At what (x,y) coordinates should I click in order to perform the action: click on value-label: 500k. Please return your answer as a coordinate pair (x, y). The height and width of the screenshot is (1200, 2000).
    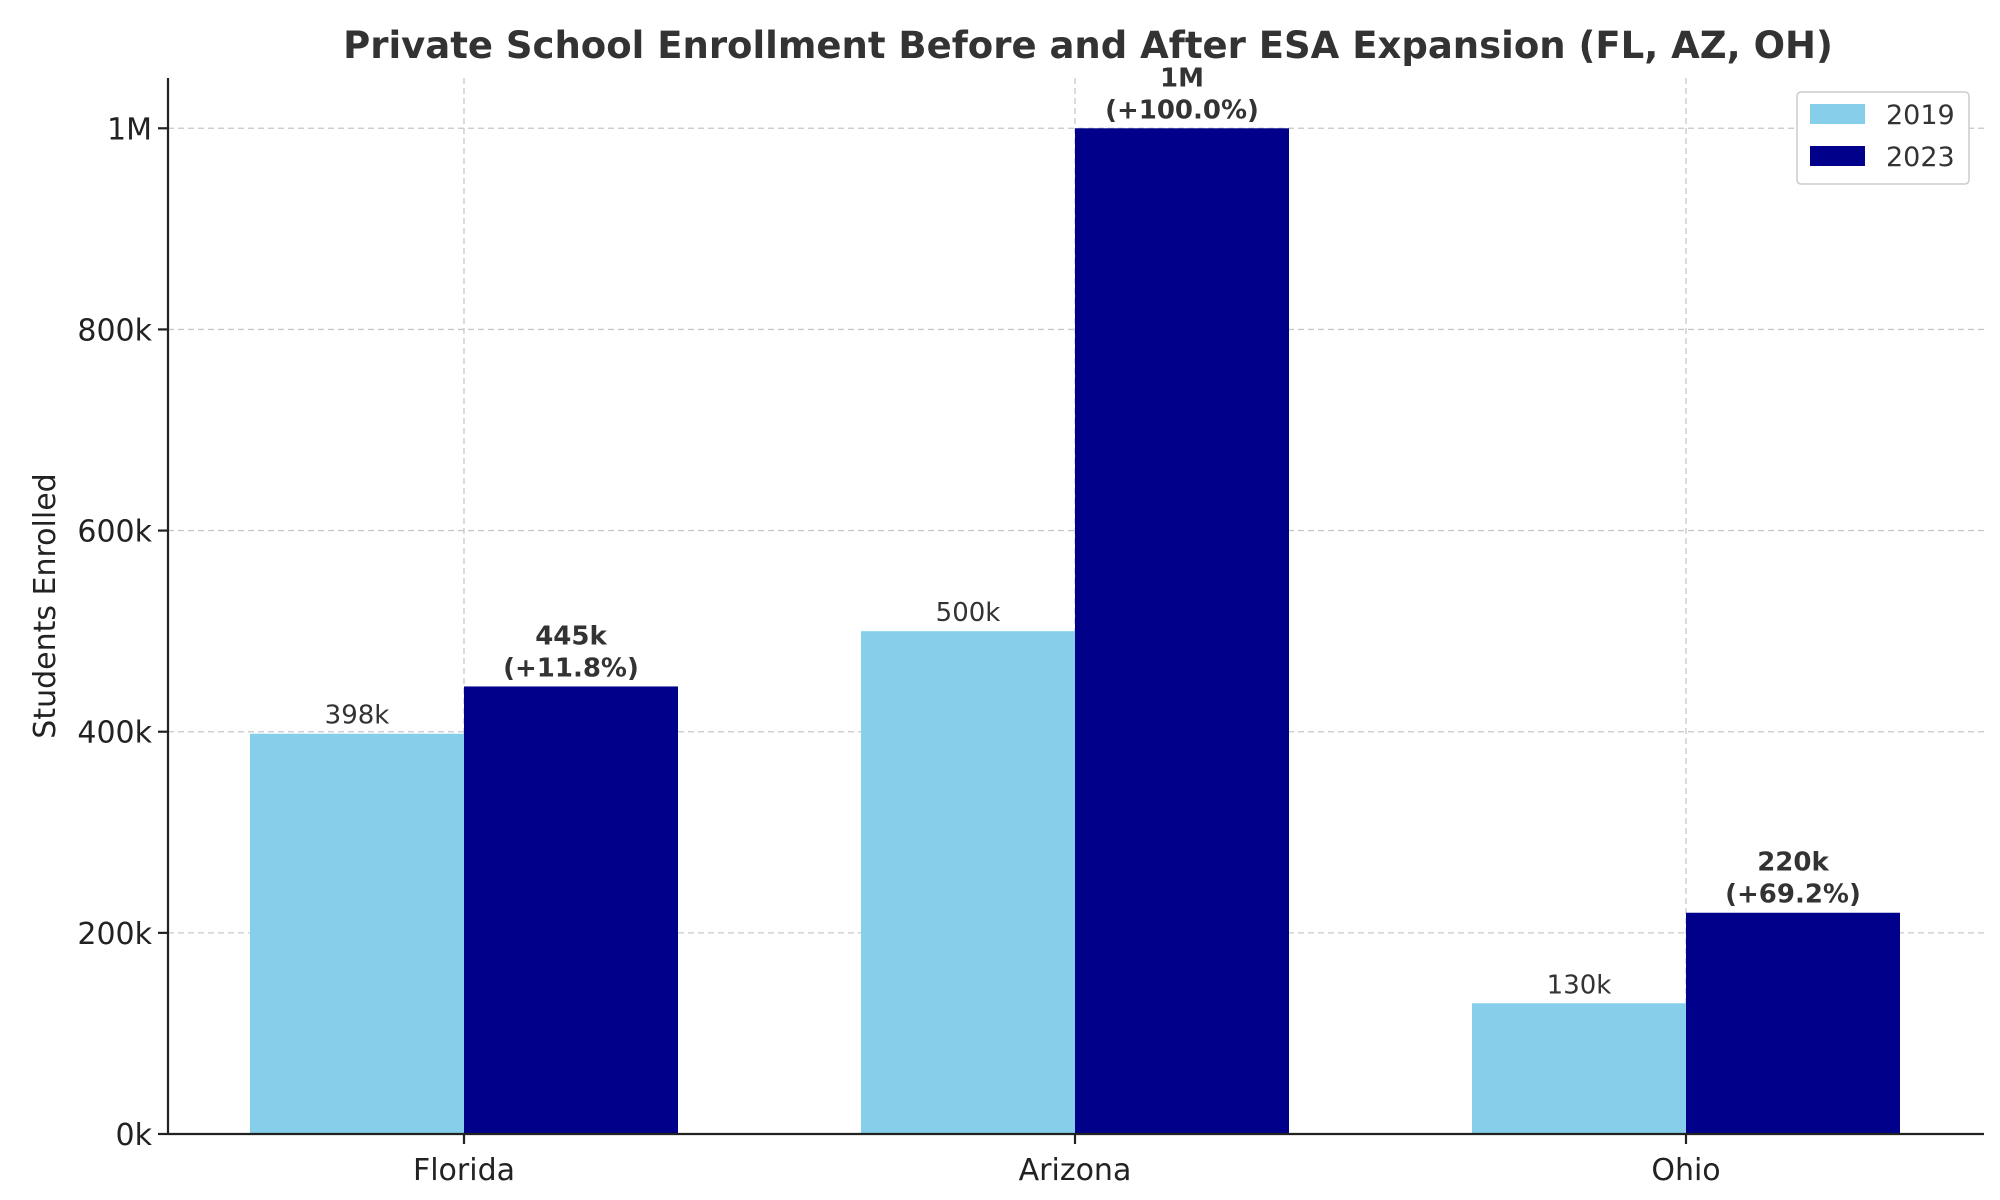
    Looking at the image, I should click on (968, 613).